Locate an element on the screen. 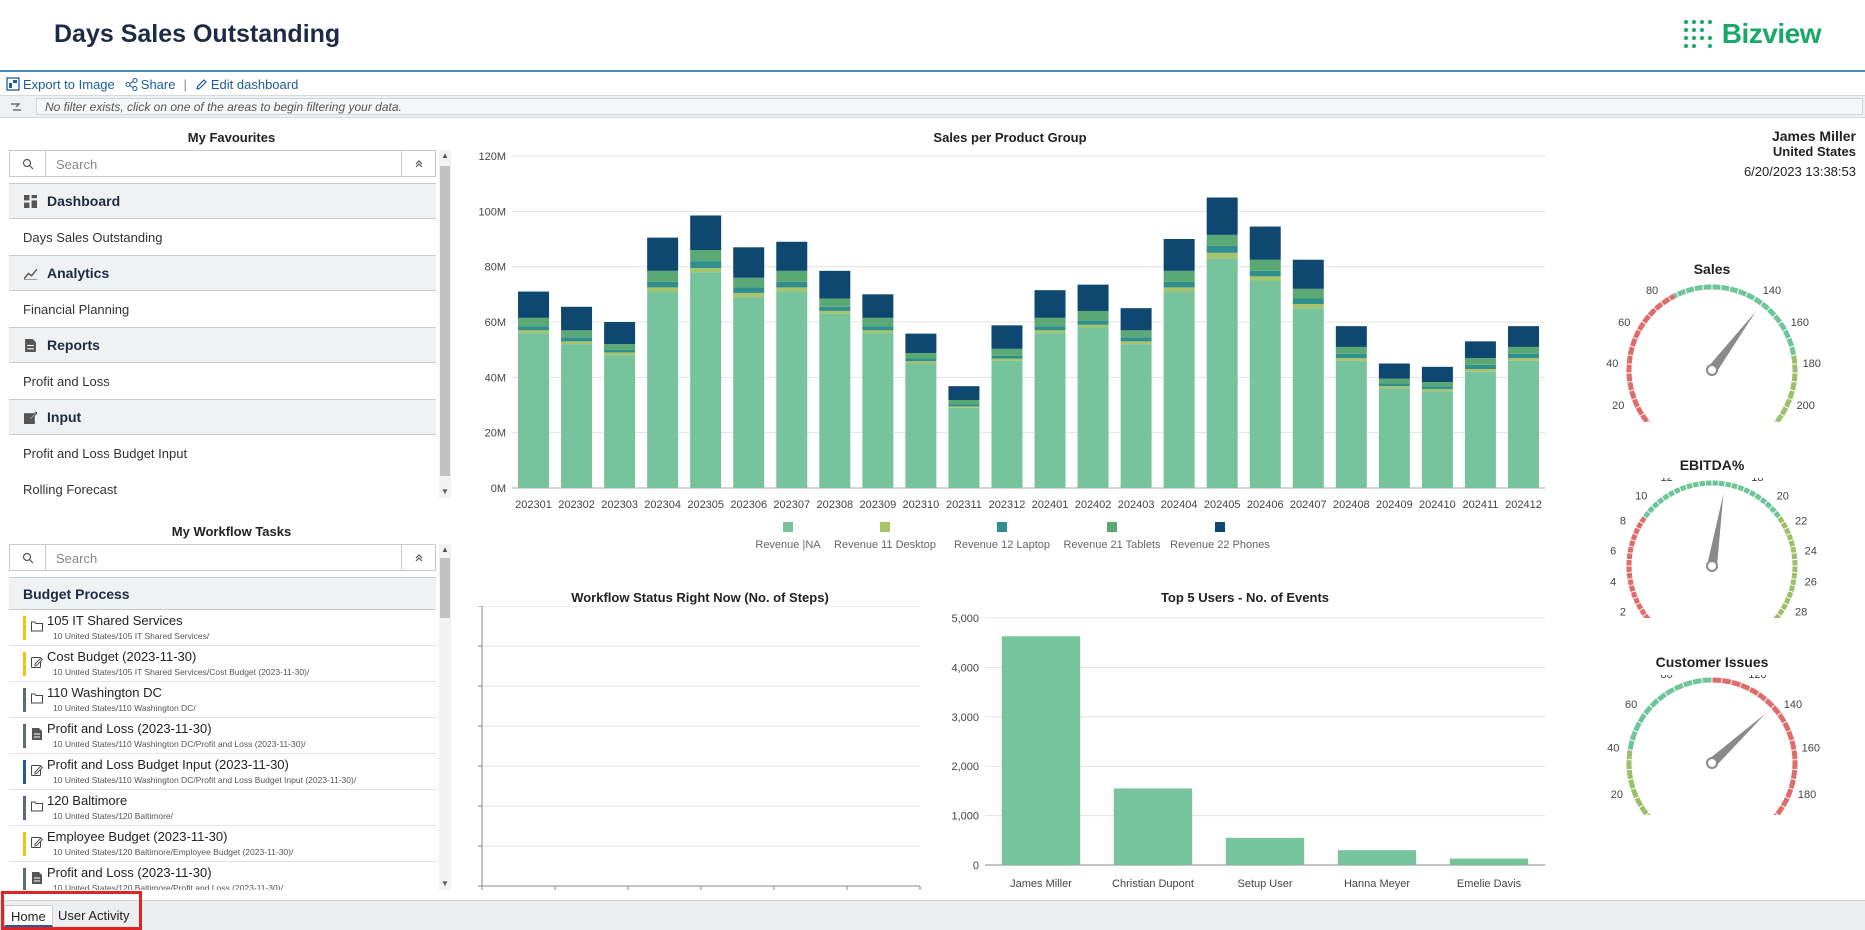 This screenshot has width=1865, height=930. workflow-search-input: Search is located at coordinates (77, 558).